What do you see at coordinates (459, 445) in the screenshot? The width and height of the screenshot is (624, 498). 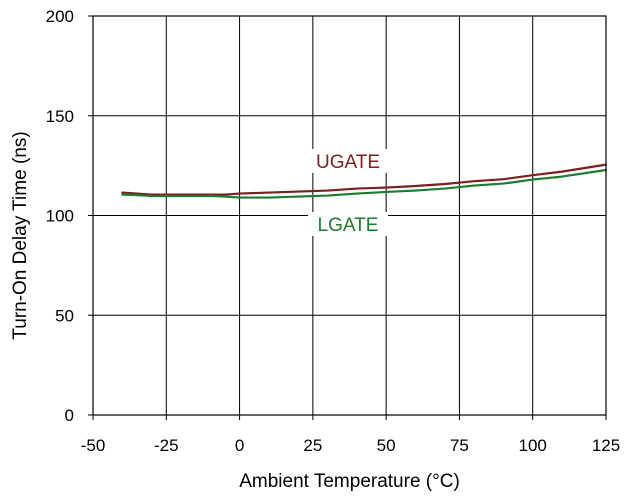 I see `x-tick-label: 75` at bounding box center [459, 445].